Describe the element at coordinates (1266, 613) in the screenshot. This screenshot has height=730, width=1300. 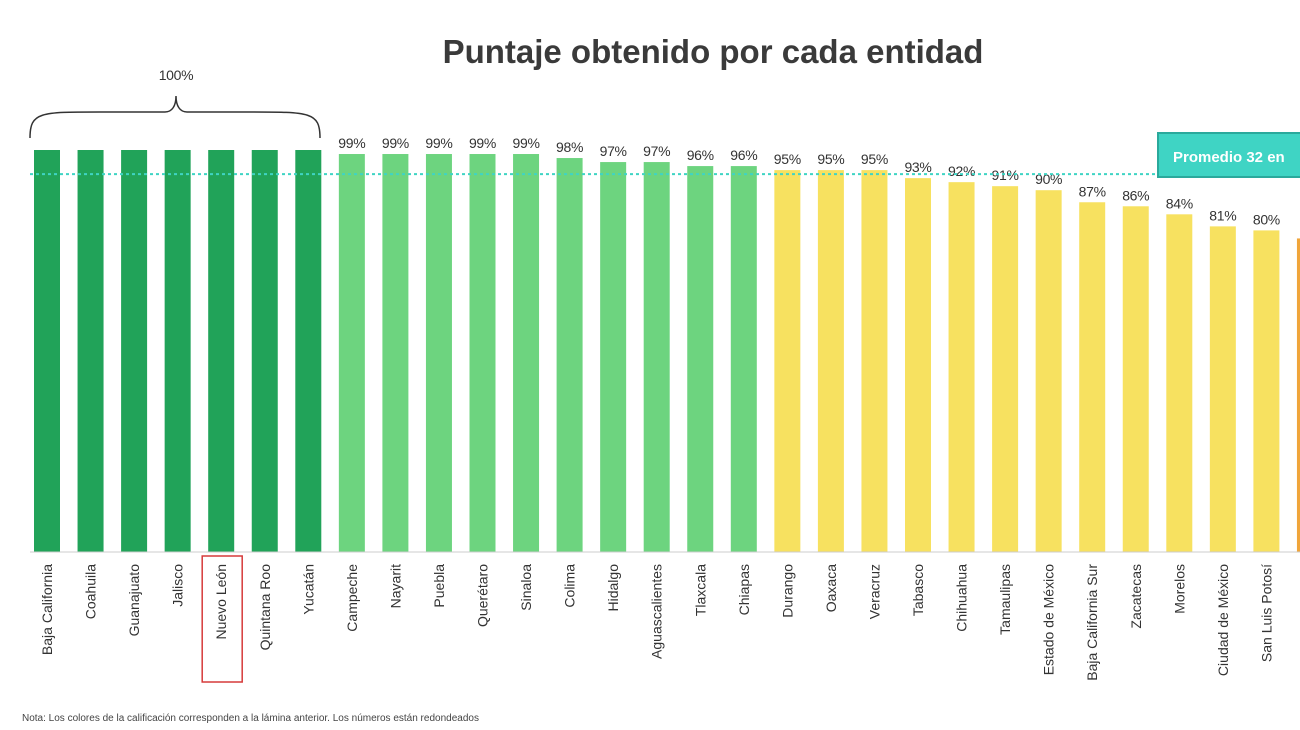
I see `category-label: San Luis Potosí` at that location.